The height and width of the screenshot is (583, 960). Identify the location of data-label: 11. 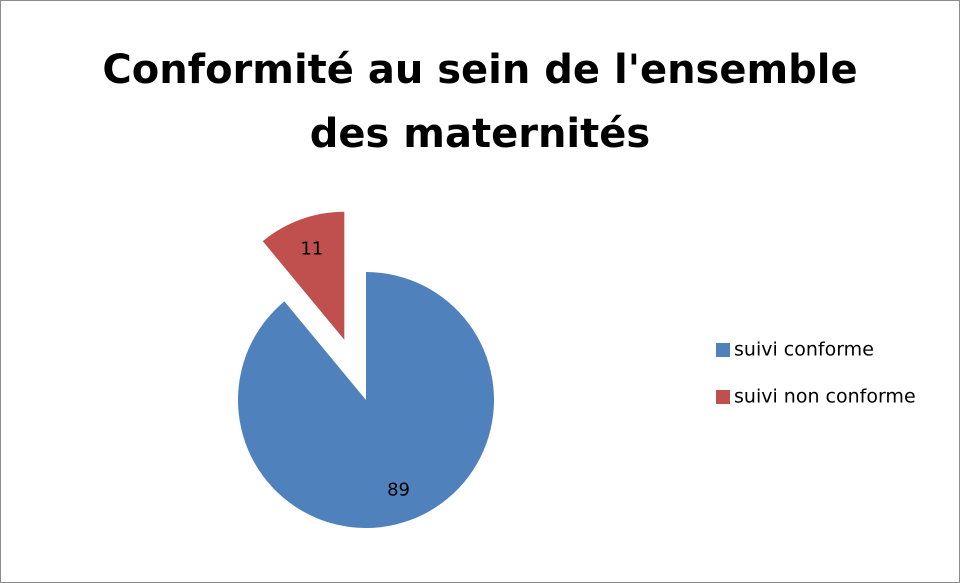
(311, 248).